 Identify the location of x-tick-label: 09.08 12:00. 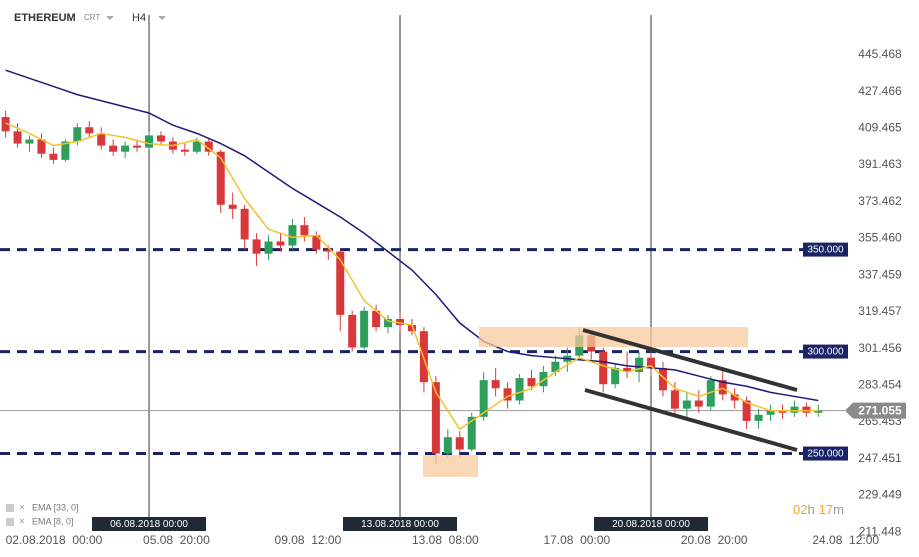
(308, 540).